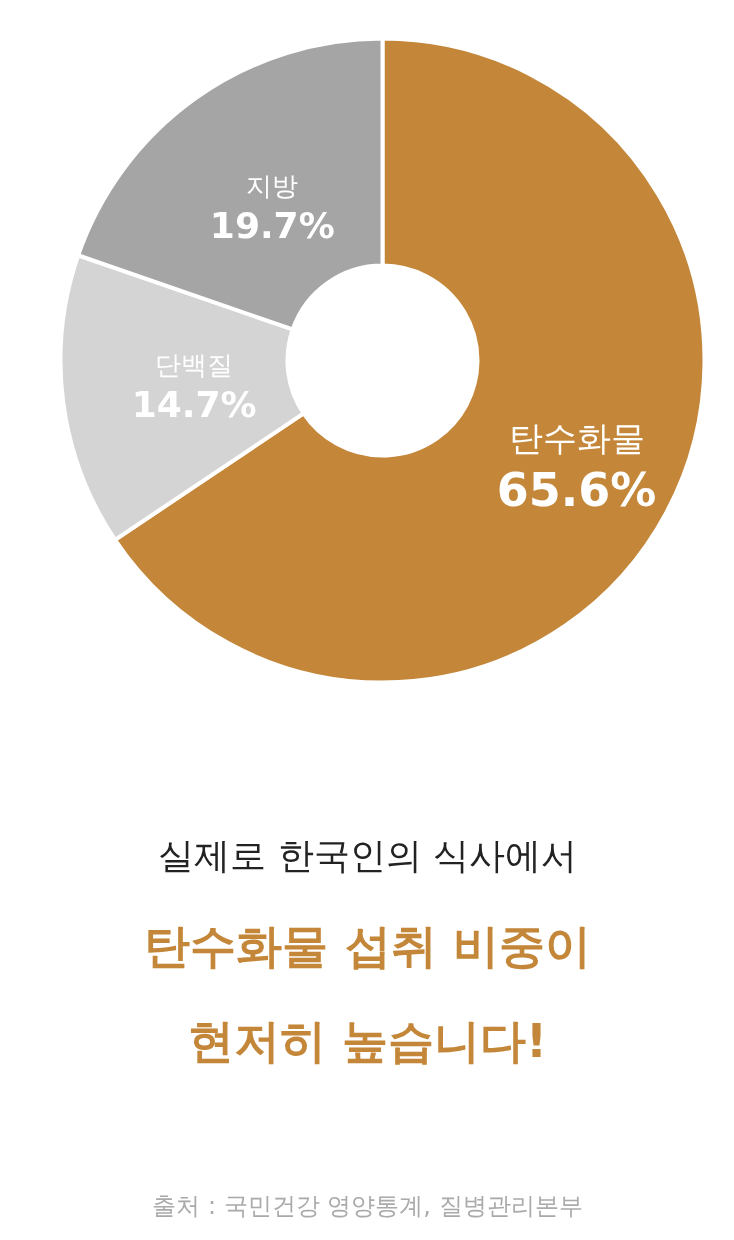 Image resolution: width=734 pixels, height=1240 pixels. I want to click on slice-label: 지방, so click(272, 185).